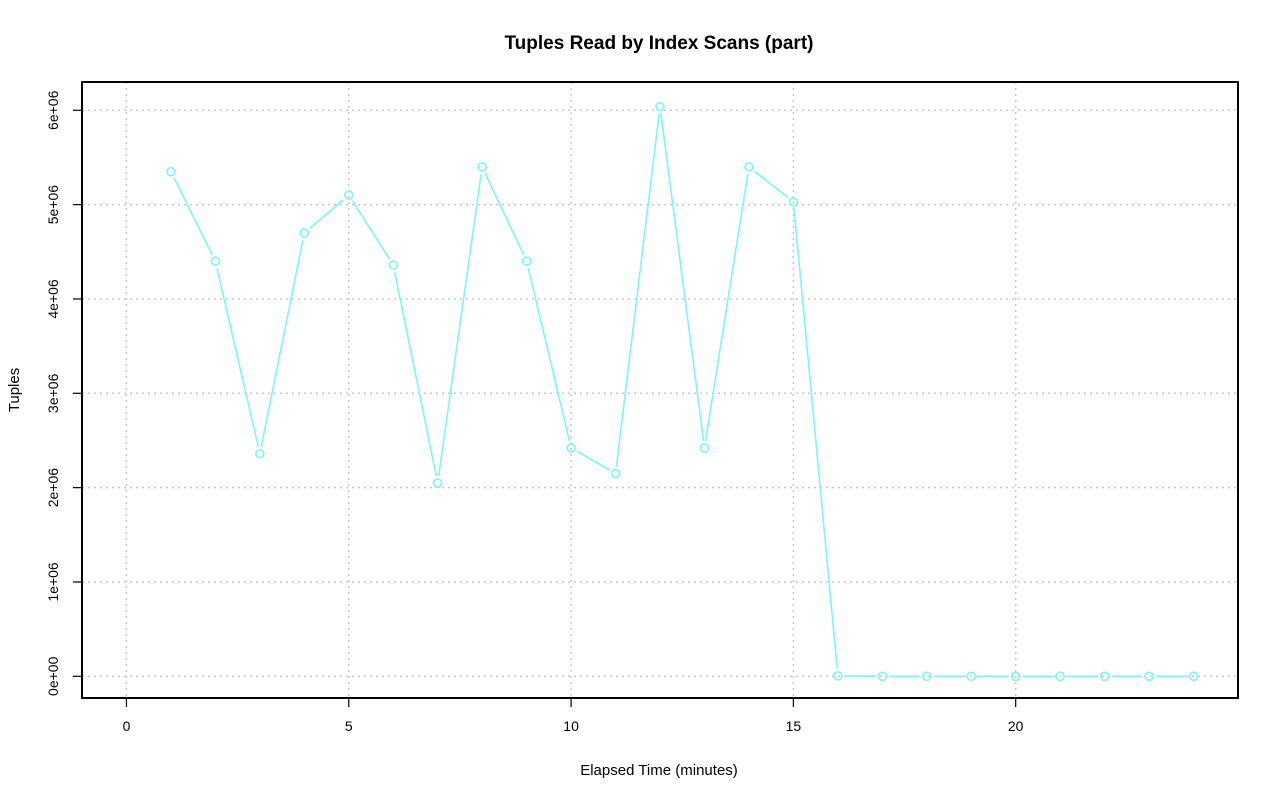  What do you see at coordinates (53, 676) in the screenshot?
I see `y-tick-label: 0e+00` at bounding box center [53, 676].